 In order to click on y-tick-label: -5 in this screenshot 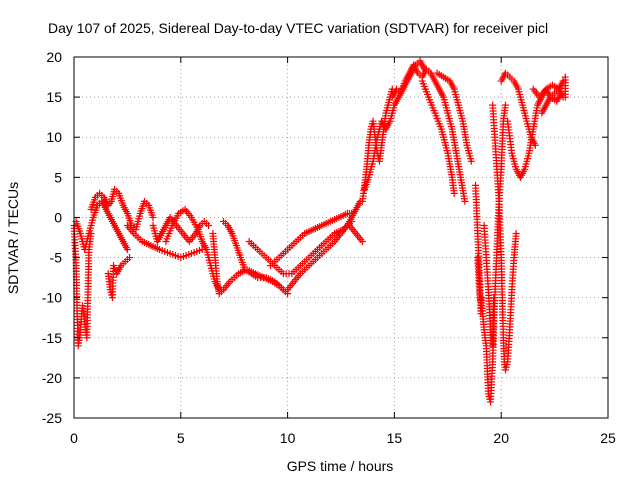, I will do `click(56, 258)`.